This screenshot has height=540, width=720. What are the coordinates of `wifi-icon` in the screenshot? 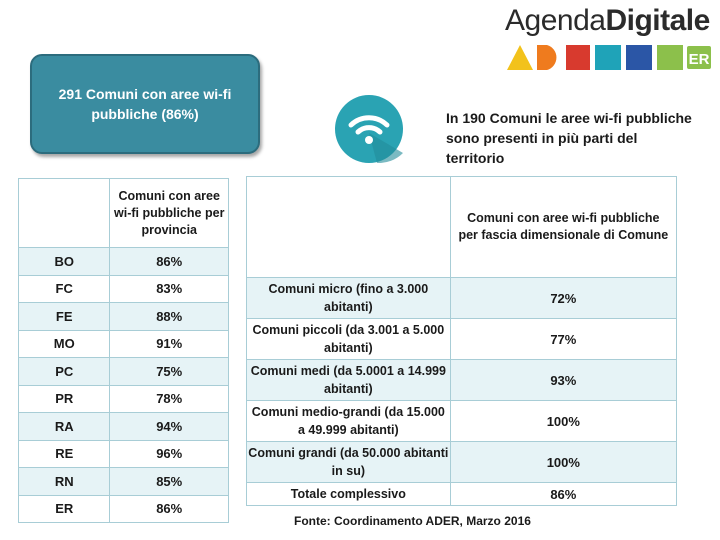 It's located at (369, 129).